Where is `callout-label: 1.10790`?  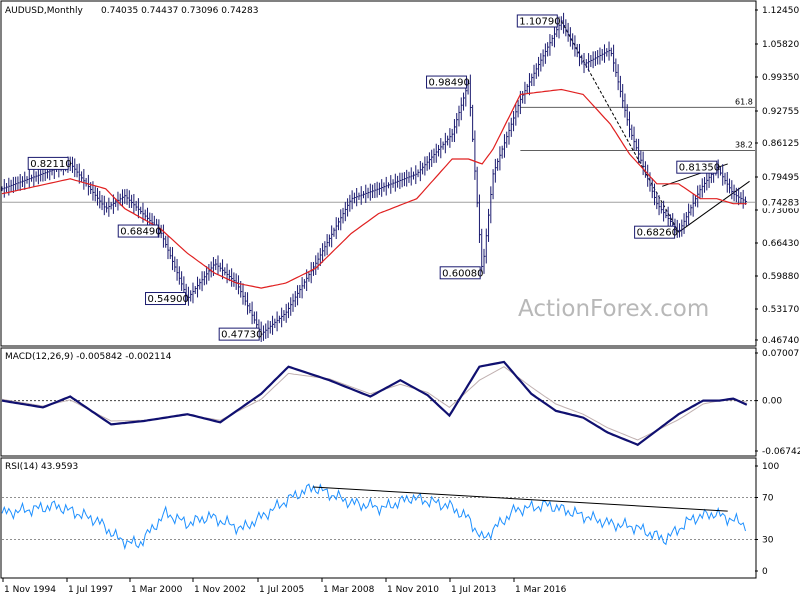
callout-label: 1.10790 is located at coordinates (539, 21).